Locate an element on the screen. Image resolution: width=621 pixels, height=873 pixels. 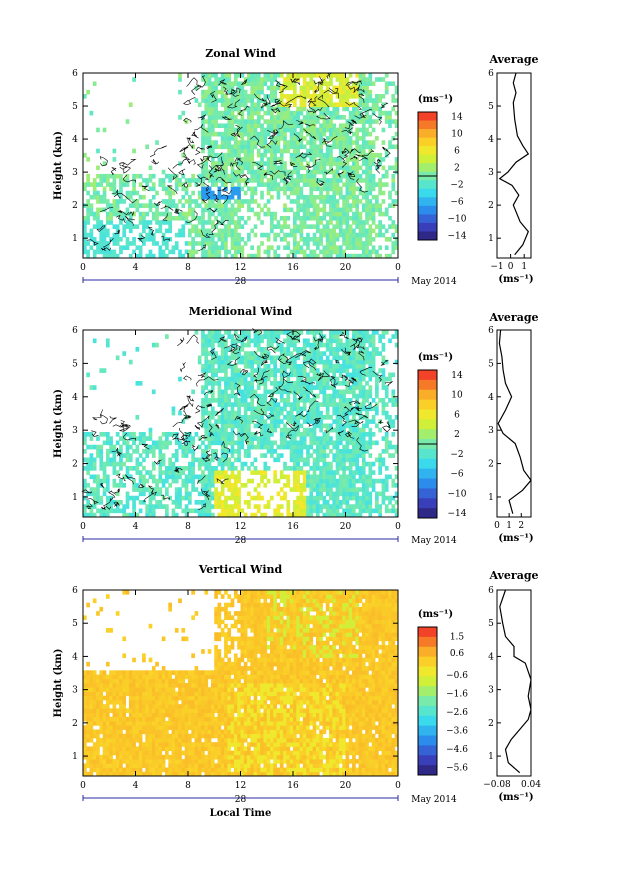
y-tick-label: 4 is located at coordinates (75, 140).